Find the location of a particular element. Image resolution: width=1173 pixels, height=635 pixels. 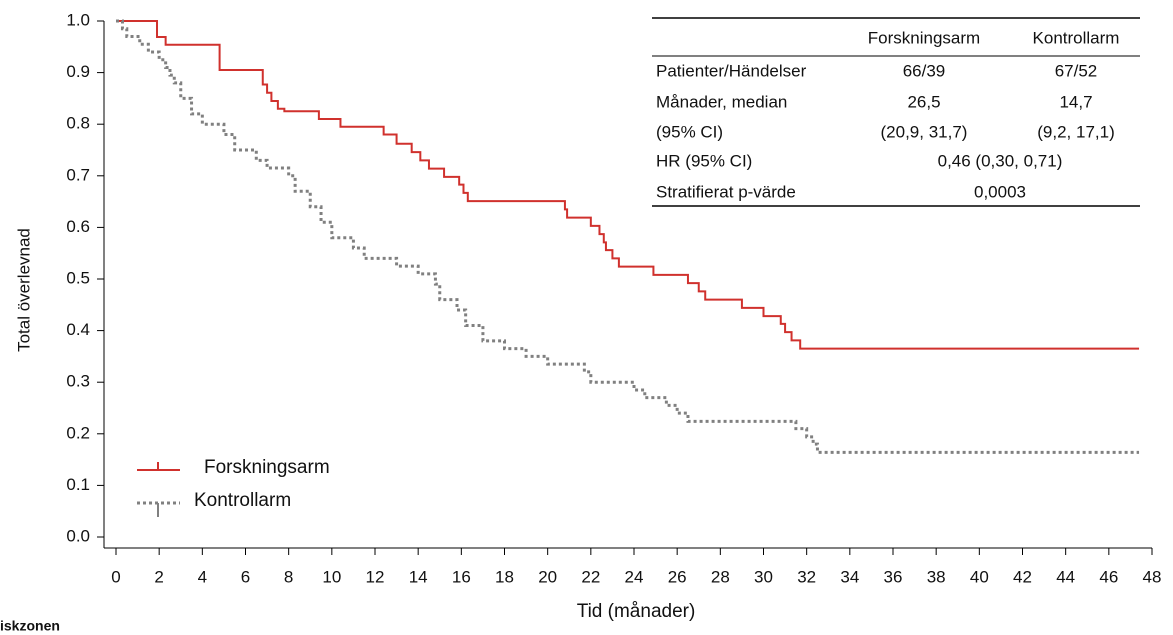

x-tick-label: 6 is located at coordinates (245, 576).